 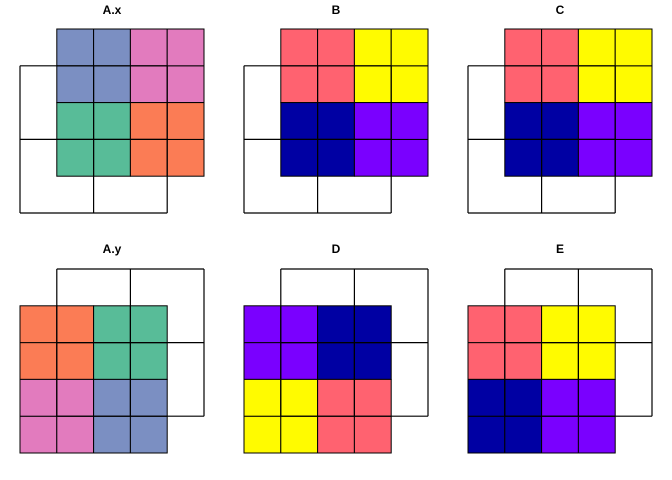 I want to click on panel-d: D, so click(x=336, y=348).